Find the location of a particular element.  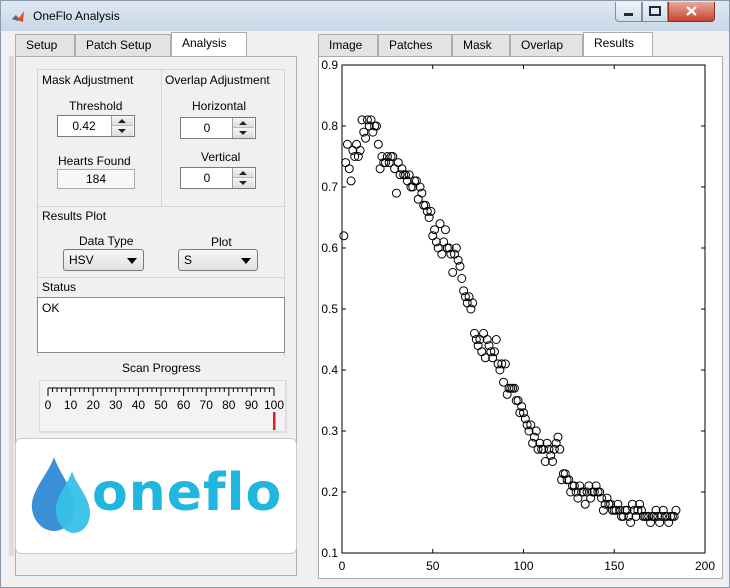

horizontal-spinner: 0 is located at coordinates (218, 128).